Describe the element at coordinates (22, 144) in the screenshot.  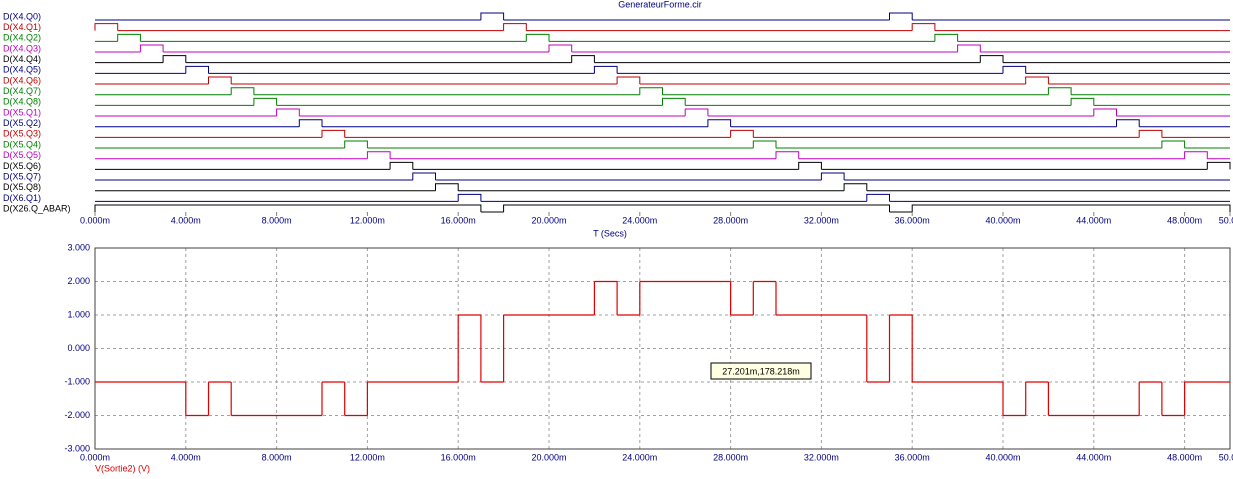
I see `signal-name: D(X5.Q4)` at that location.